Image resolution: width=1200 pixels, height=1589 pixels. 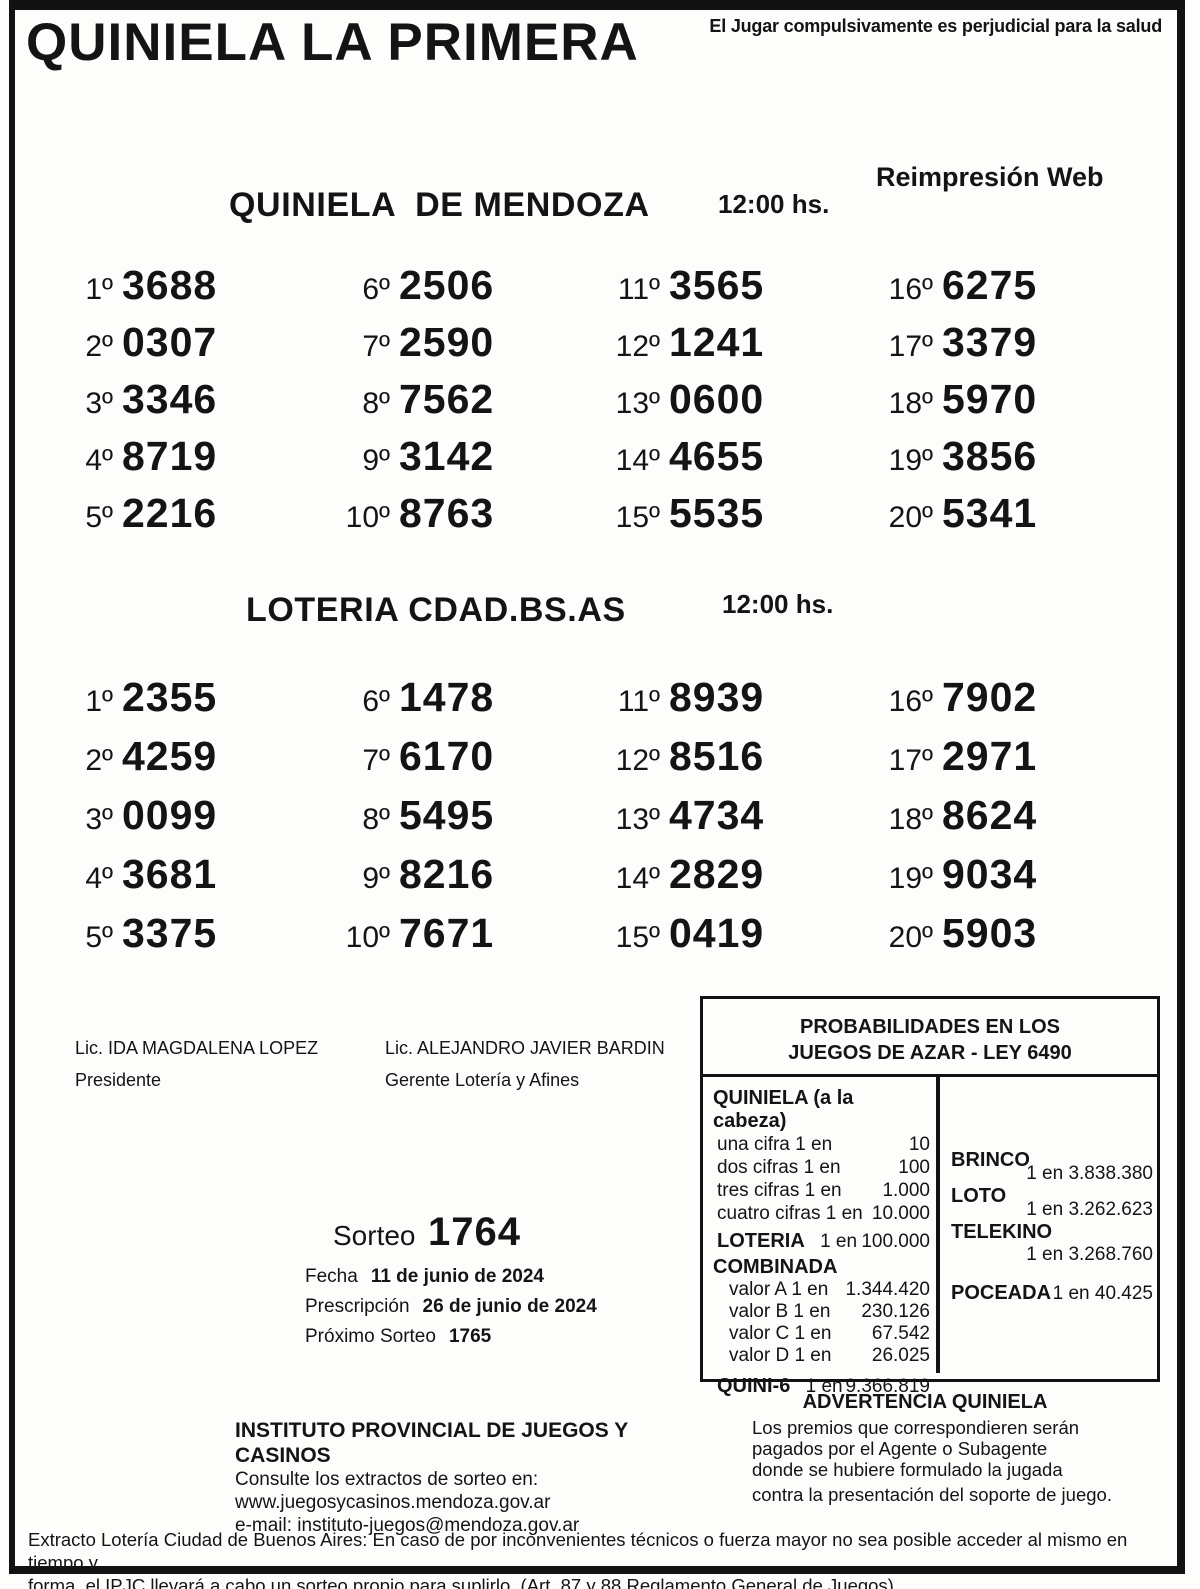 What do you see at coordinates (822, 1167) in the screenshot?
I see `probability-row: dos cifras 1 en 100` at bounding box center [822, 1167].